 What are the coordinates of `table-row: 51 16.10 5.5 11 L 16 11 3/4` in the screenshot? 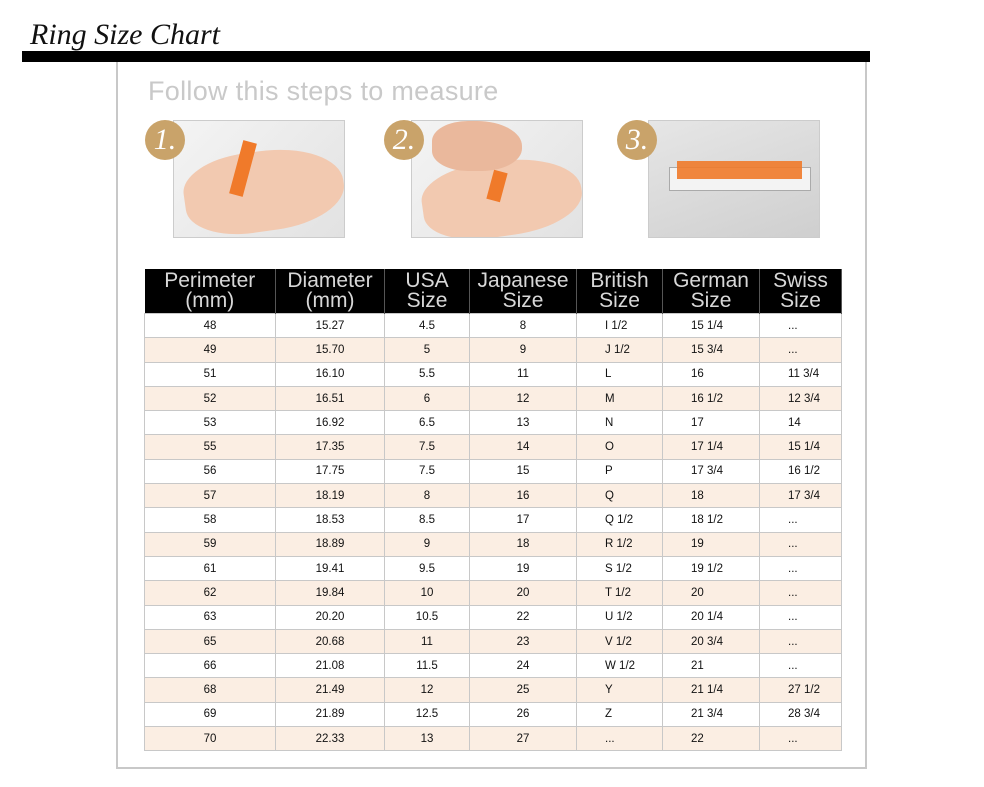 It's located at (493, 374).